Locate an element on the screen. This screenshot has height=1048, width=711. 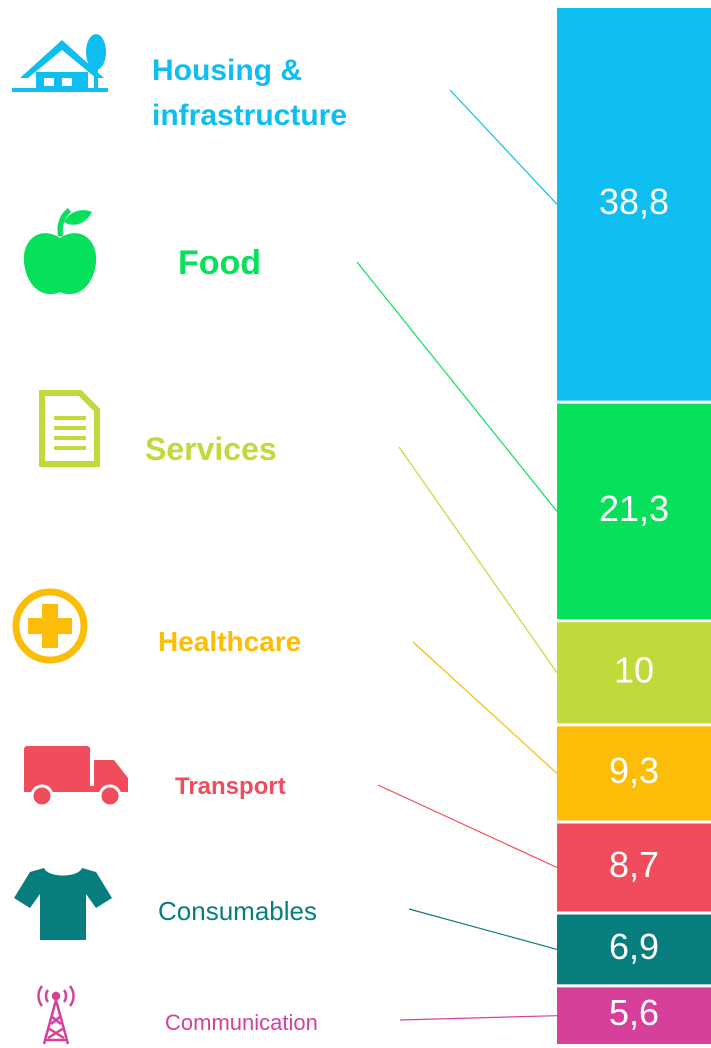
value-label: 9,3 is located at coordinates (634, 770).